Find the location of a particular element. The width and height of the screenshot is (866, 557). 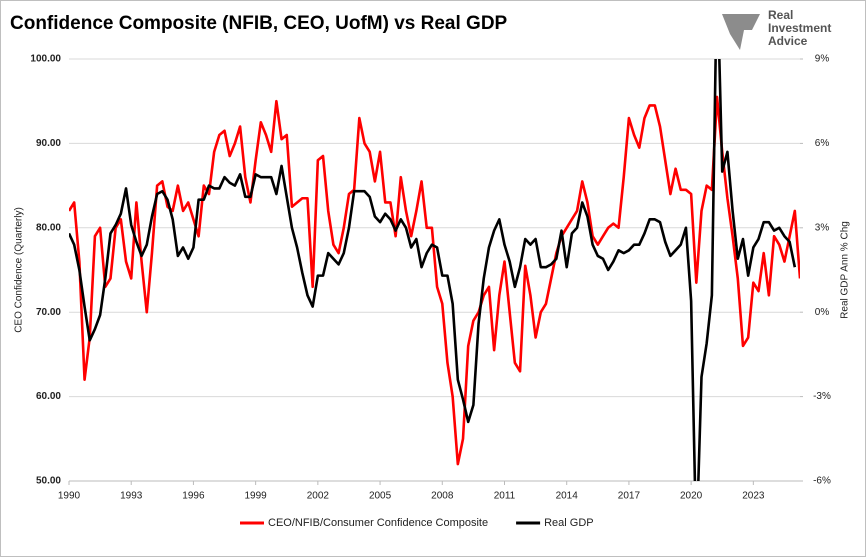

y-tick-label: 90.00 is located at coordinates (48, 143).